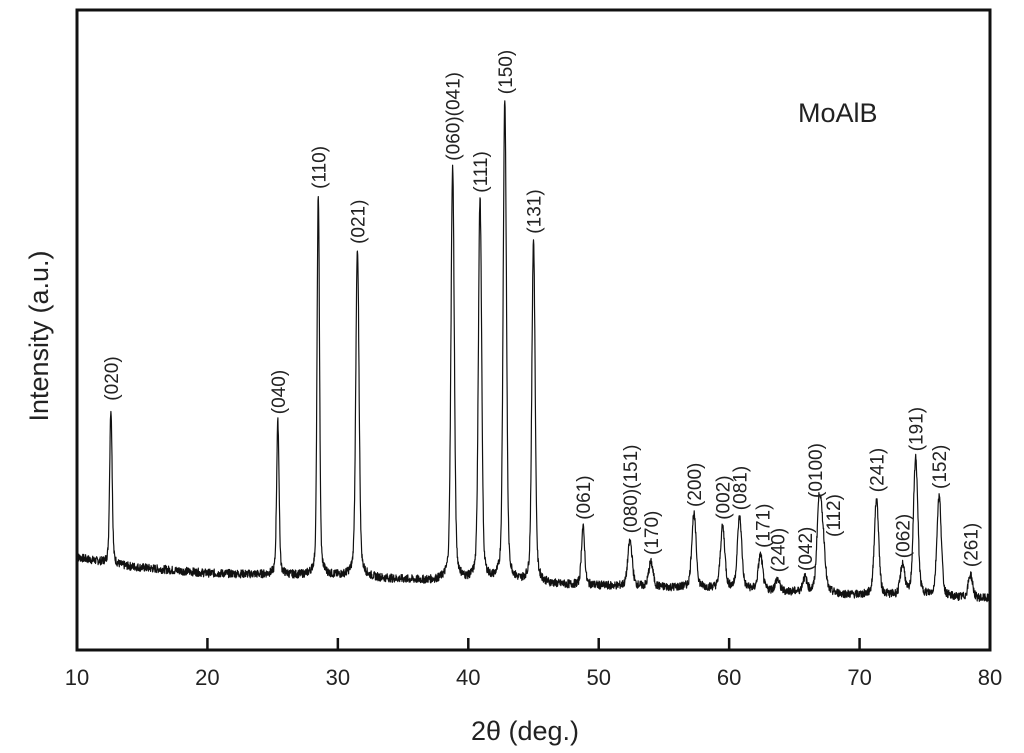 Image resolution: width=1024 pixels, height=753 pixels. What do you see at coordinates (729, 677) in the screenshot?
I see `x-tick-label: 60` at bounding box center [729, 677].